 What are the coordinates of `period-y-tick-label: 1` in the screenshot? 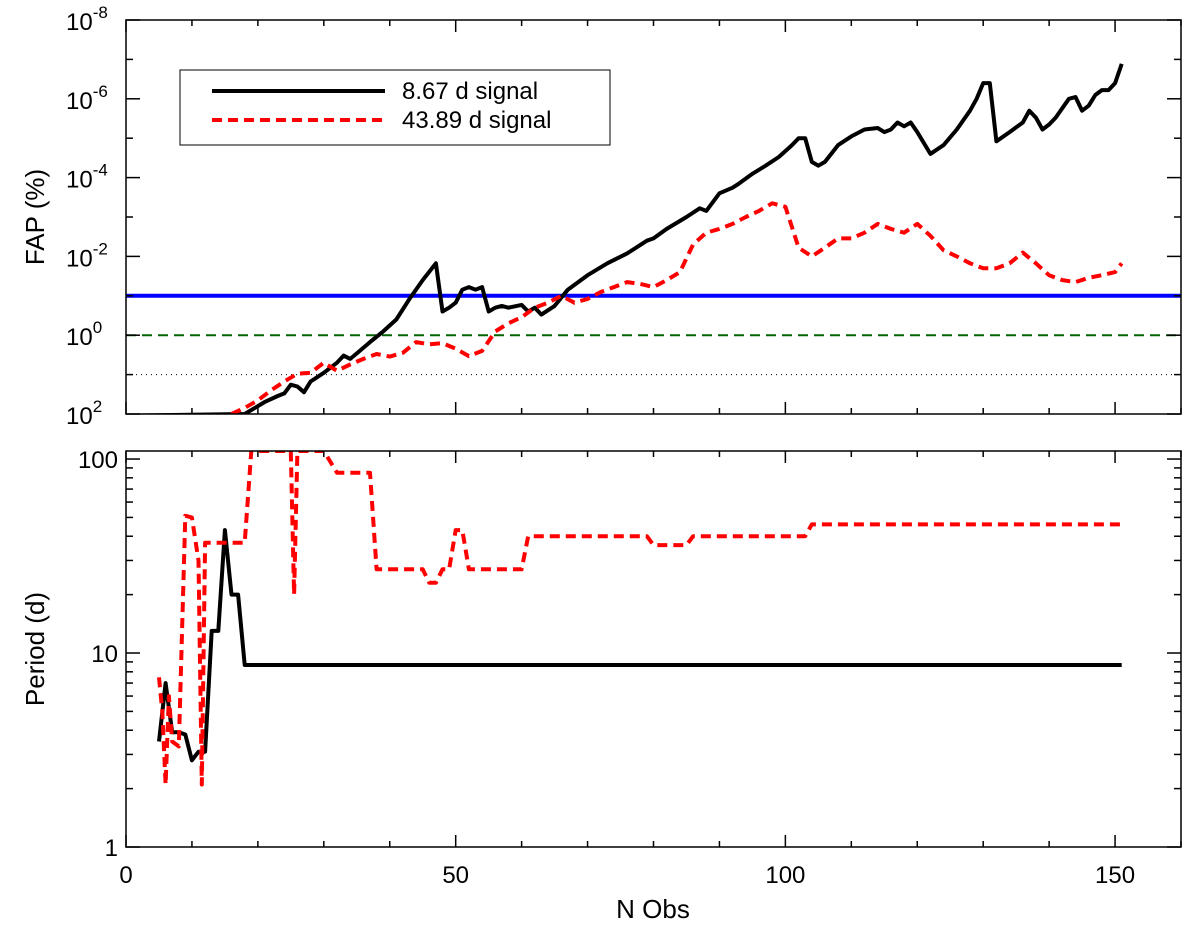 It's located at (111, 848).